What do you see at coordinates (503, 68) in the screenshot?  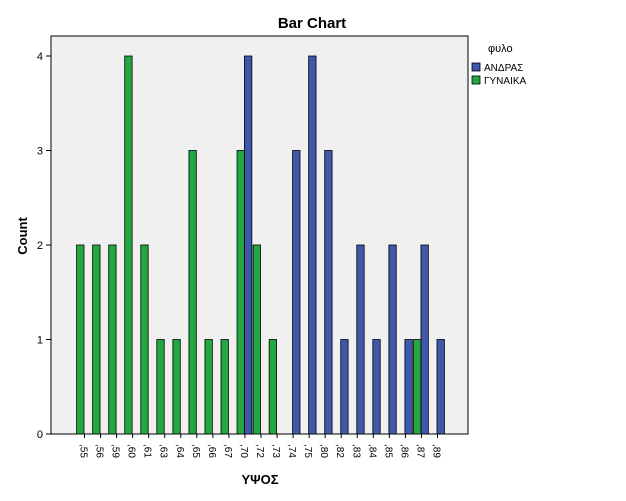 I see `legend-label: ΑΝΔΡΑΣ` at bounding box center [503, 68].